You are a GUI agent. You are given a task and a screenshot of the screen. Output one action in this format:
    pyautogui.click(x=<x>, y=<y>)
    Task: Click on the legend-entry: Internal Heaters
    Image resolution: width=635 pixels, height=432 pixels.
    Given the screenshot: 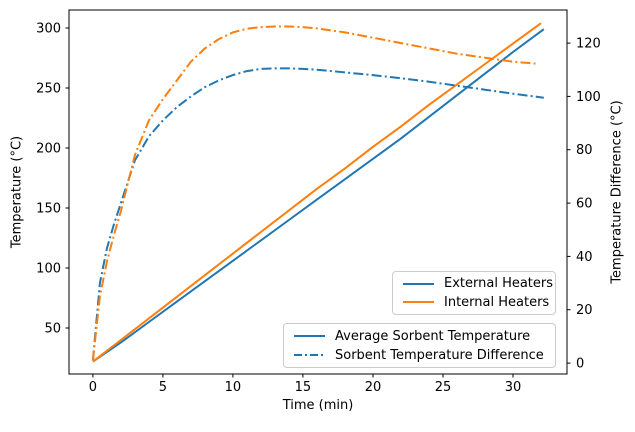 What is the action you would take?
    pyautogui.click(x=476, y=302)
    